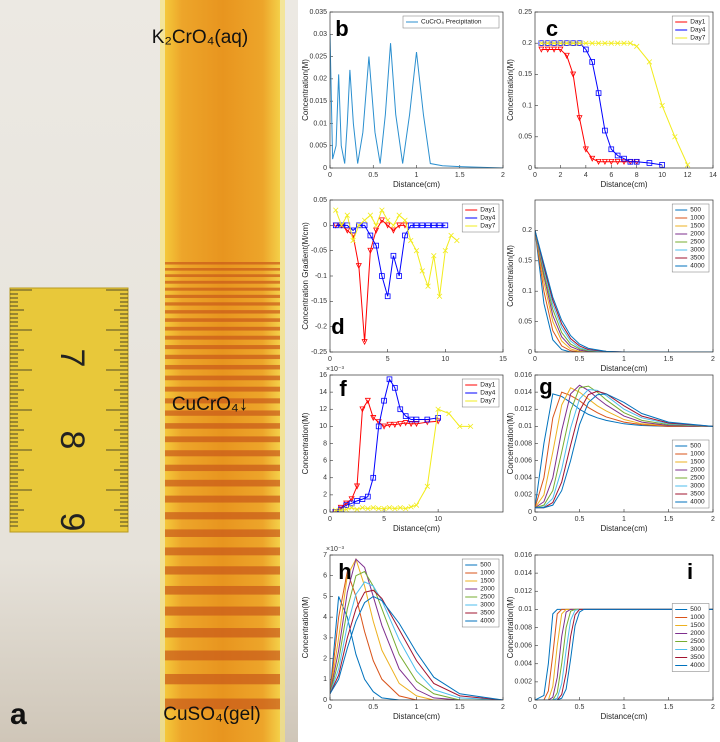  What do you see at coordinates (323, 426) in the screenshot?
I see `y-tick-label: 10` at bounding box center [323, 426].